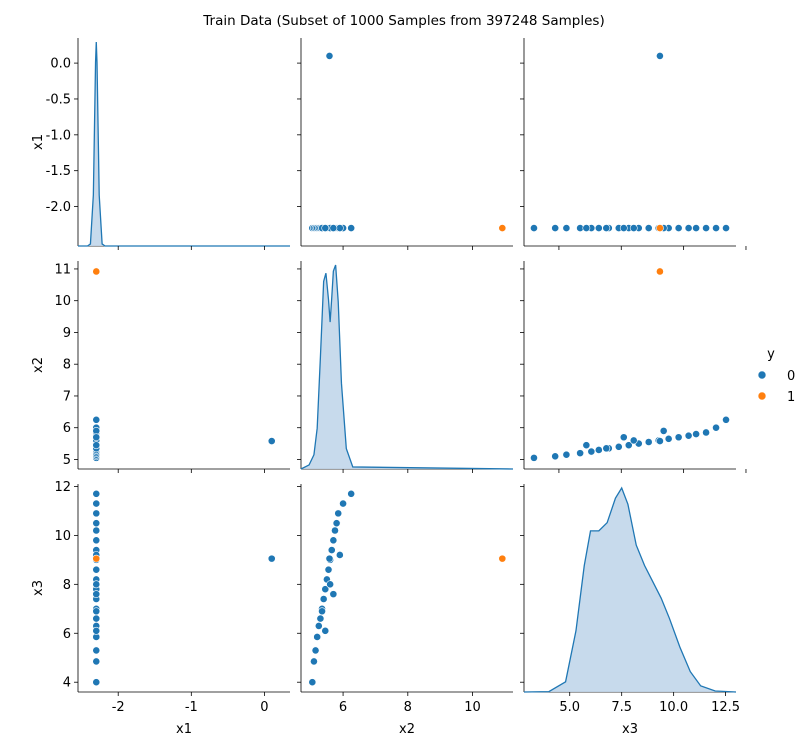 This screenshot has height=750, width=808. I want to click on xtick-label: -2, so click(118, 707).